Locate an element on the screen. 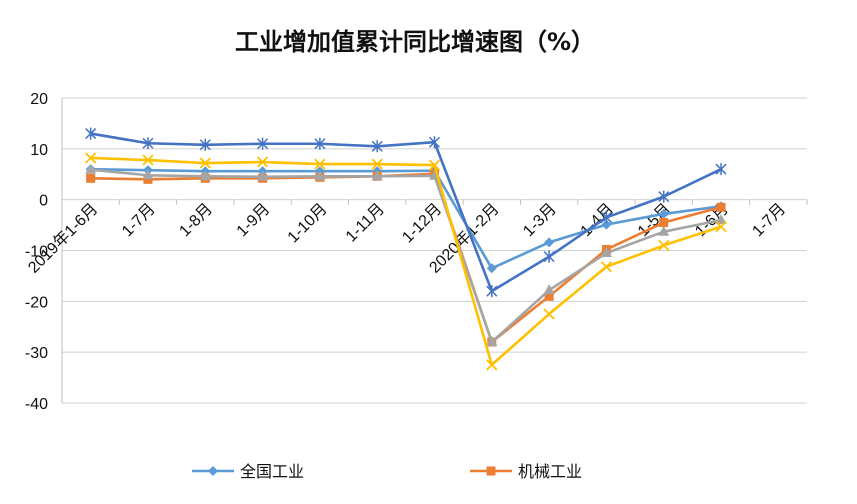  y-tick-label: -20 is located at coordinates (36, 302).